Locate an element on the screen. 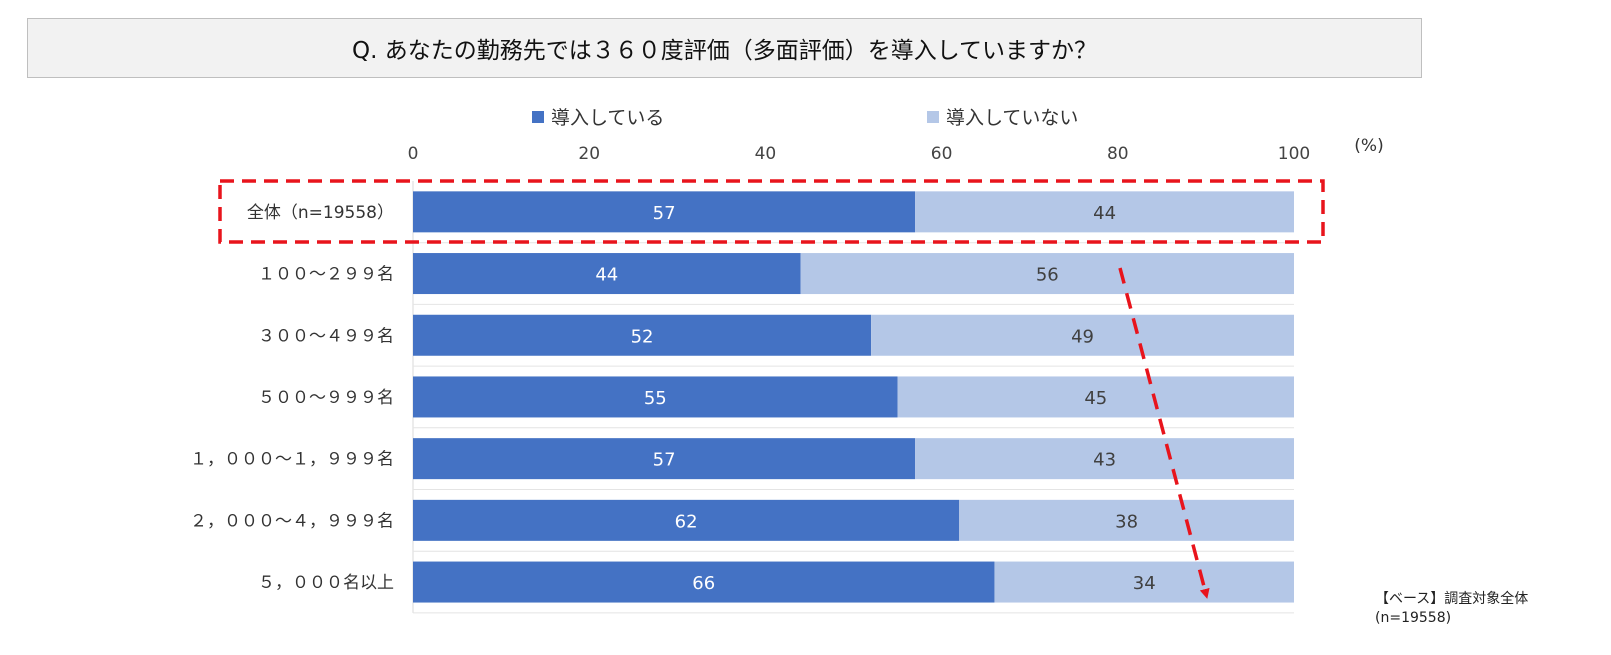  legend: 導入している 導入していない is located at coordinates (805, 118).